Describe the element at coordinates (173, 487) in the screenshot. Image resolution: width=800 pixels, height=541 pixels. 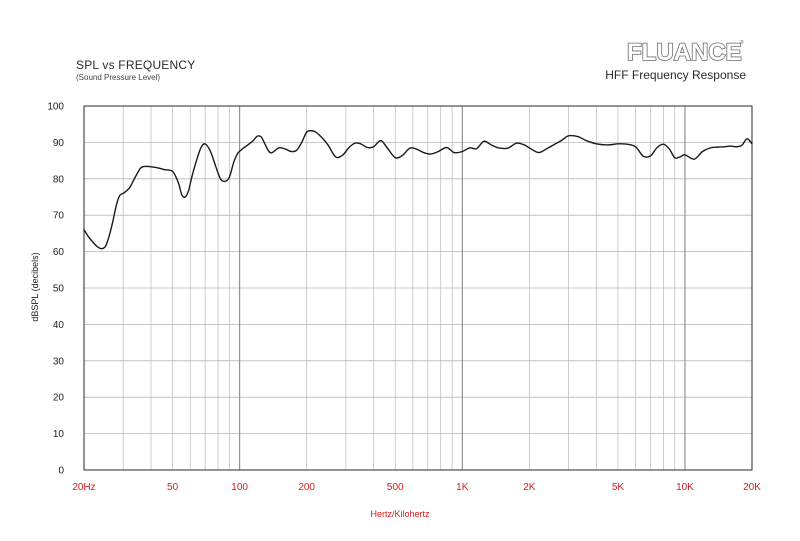
I see `x-tick-label: 50` at that location.